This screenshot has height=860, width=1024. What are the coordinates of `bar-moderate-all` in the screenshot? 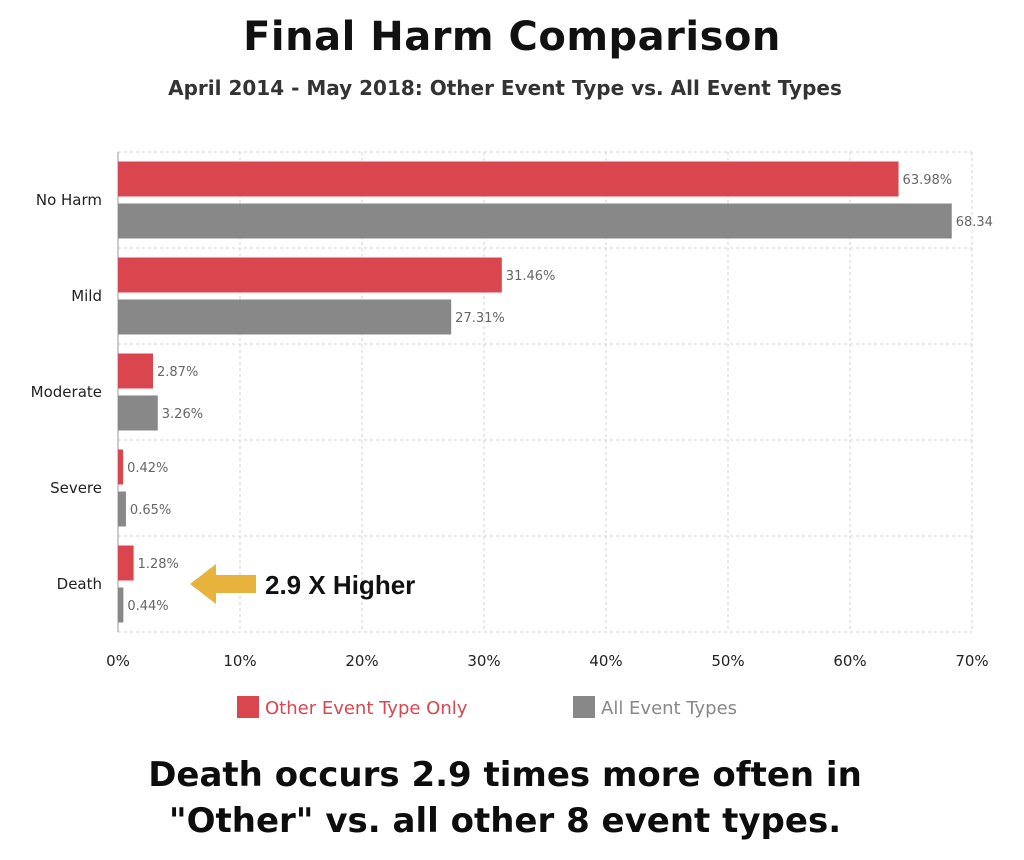 It's located at (138, 413).